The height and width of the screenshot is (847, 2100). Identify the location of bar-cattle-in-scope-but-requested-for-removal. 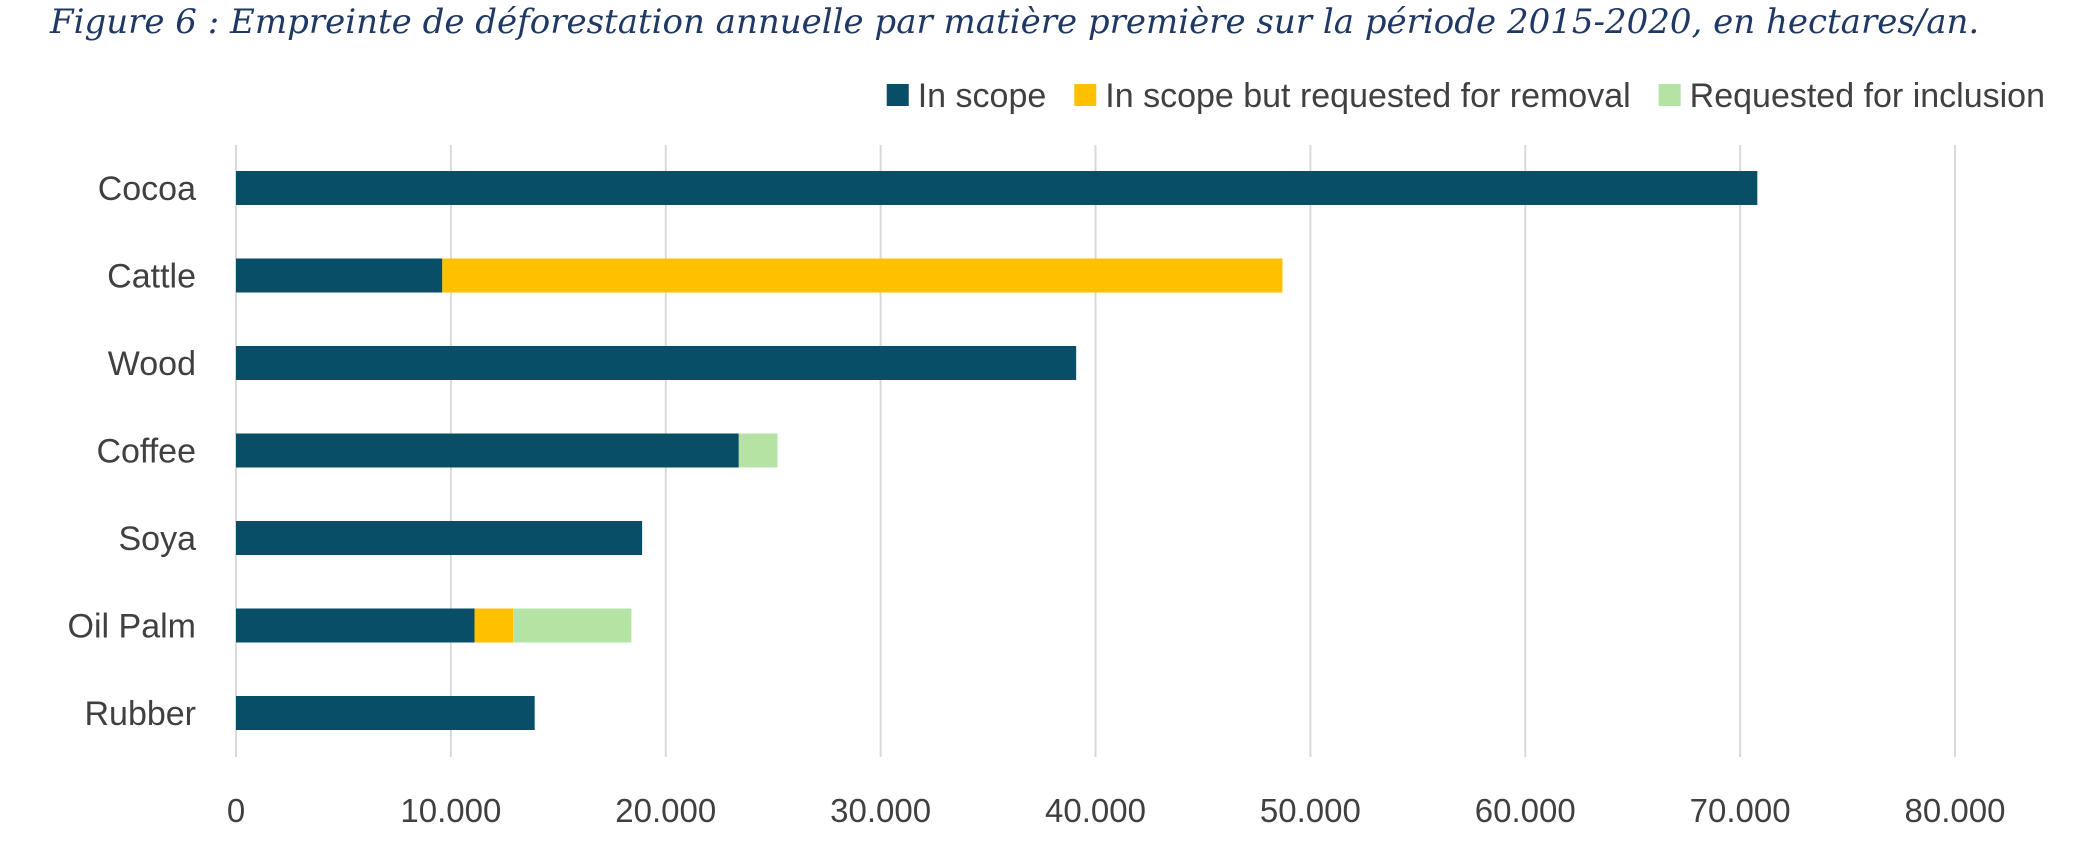
(862, 275).